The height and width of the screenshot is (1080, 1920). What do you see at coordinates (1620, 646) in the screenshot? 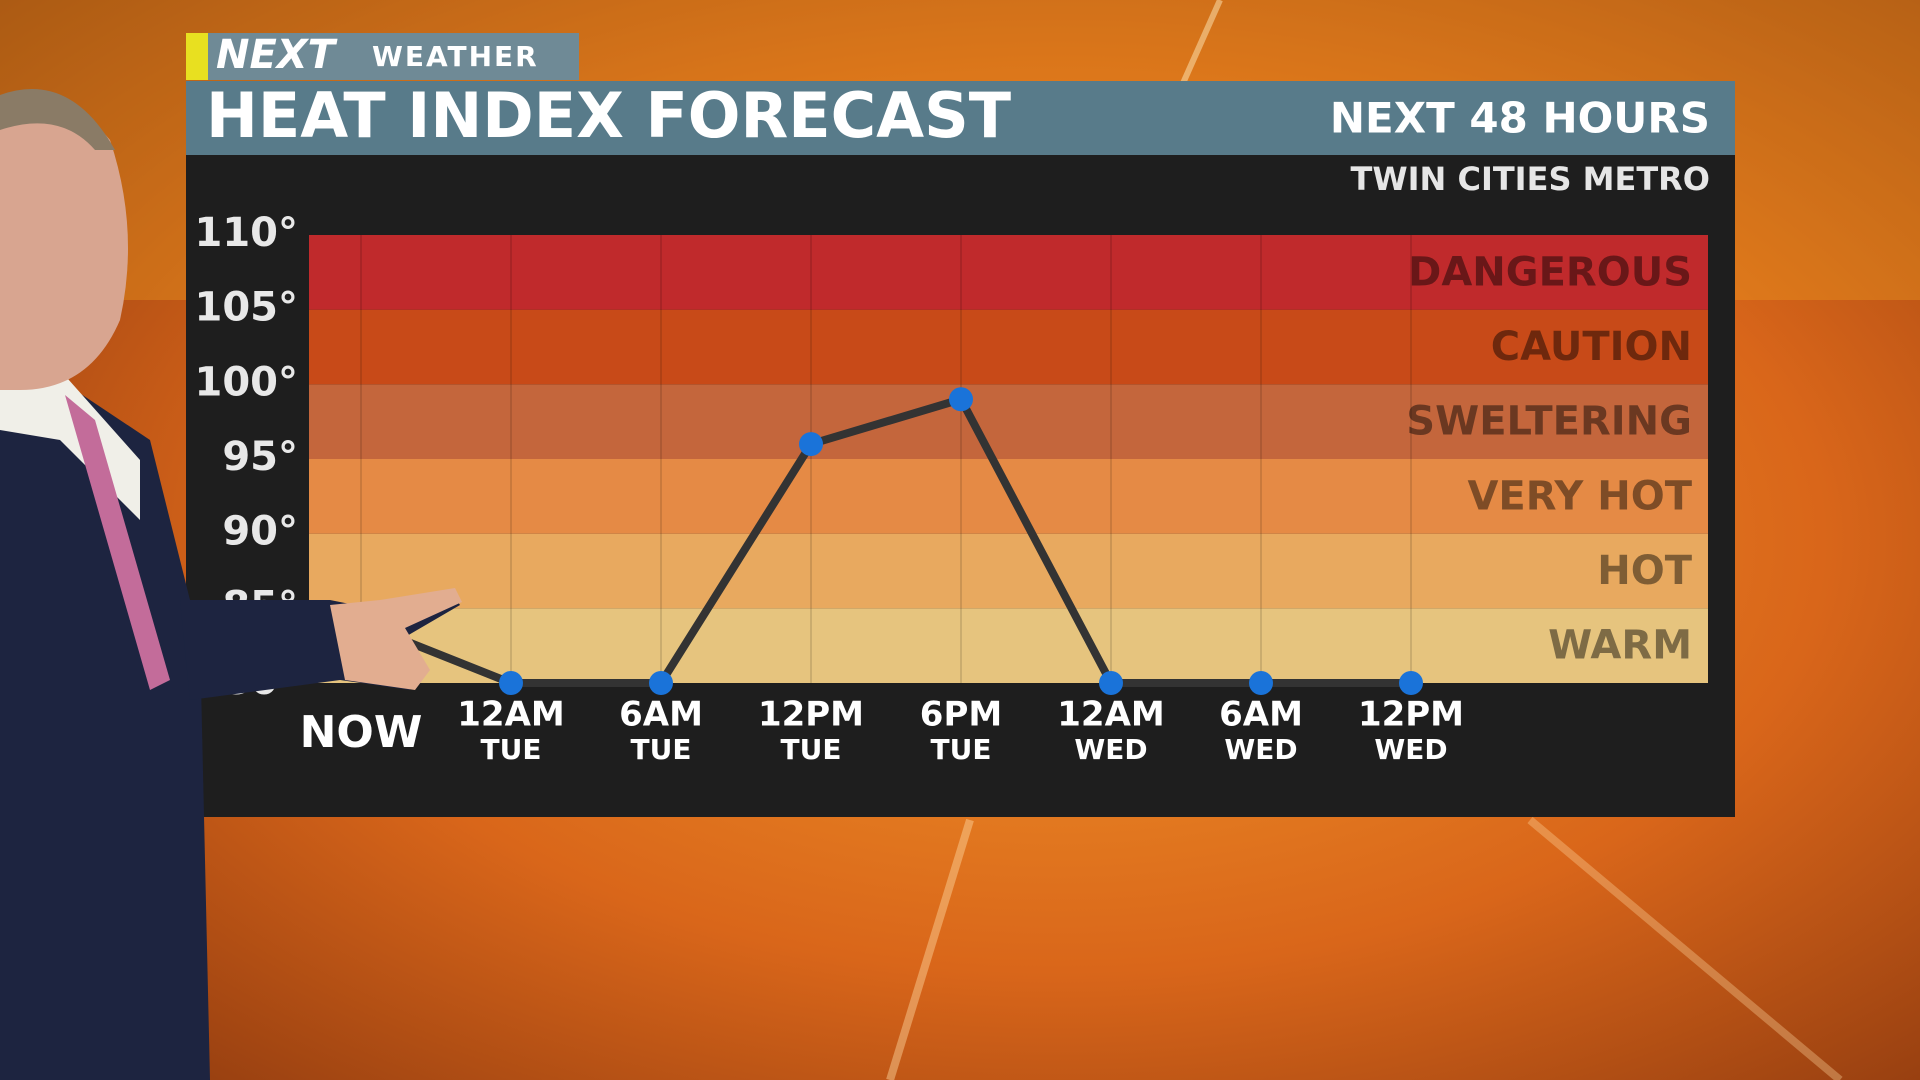
I see `band-label: WARM` at bounding box center [1620, 646].